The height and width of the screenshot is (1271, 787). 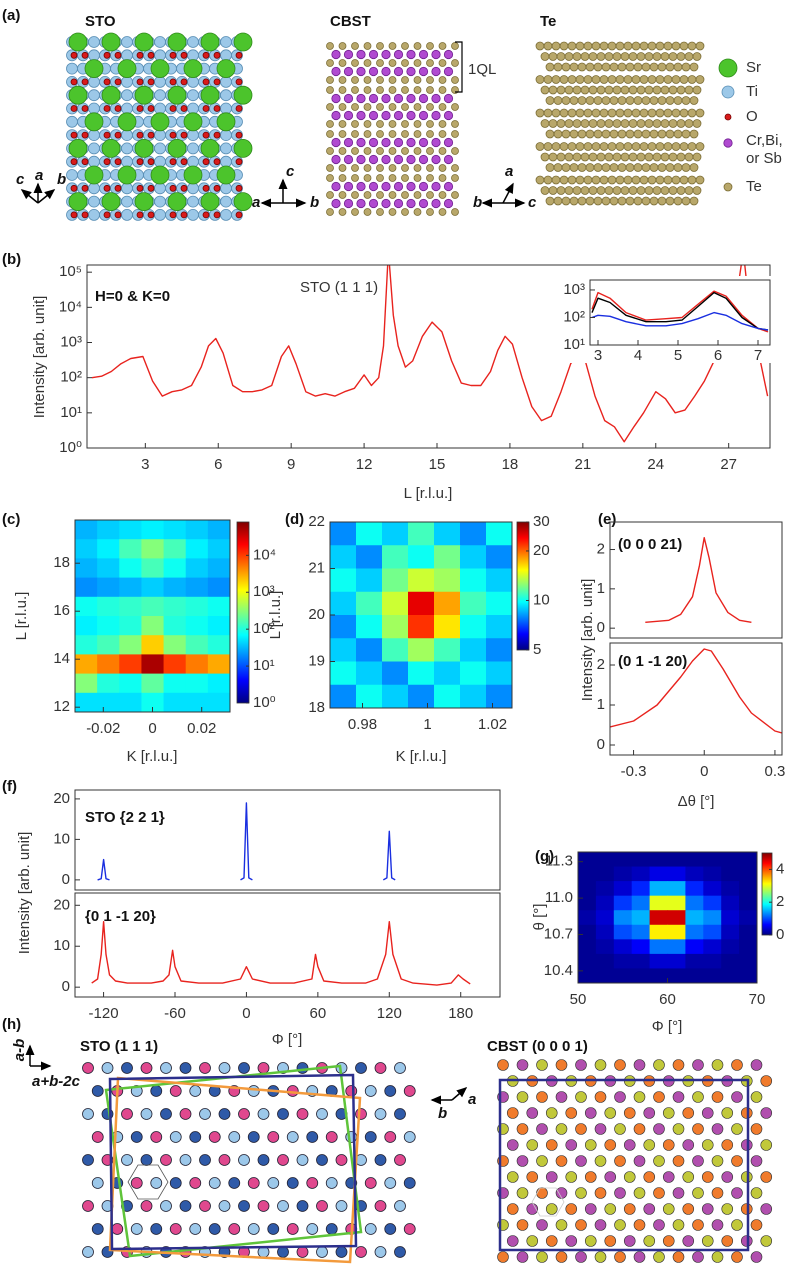 I want to click on plot-area, so click(x=680, y=311).